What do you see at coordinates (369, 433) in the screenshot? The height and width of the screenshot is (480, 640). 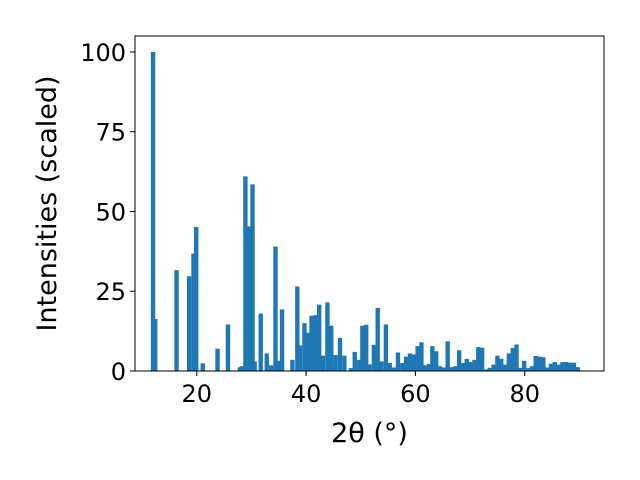 I see `x-axis-label: 2θ (°)` at bounding box center [369, 433].